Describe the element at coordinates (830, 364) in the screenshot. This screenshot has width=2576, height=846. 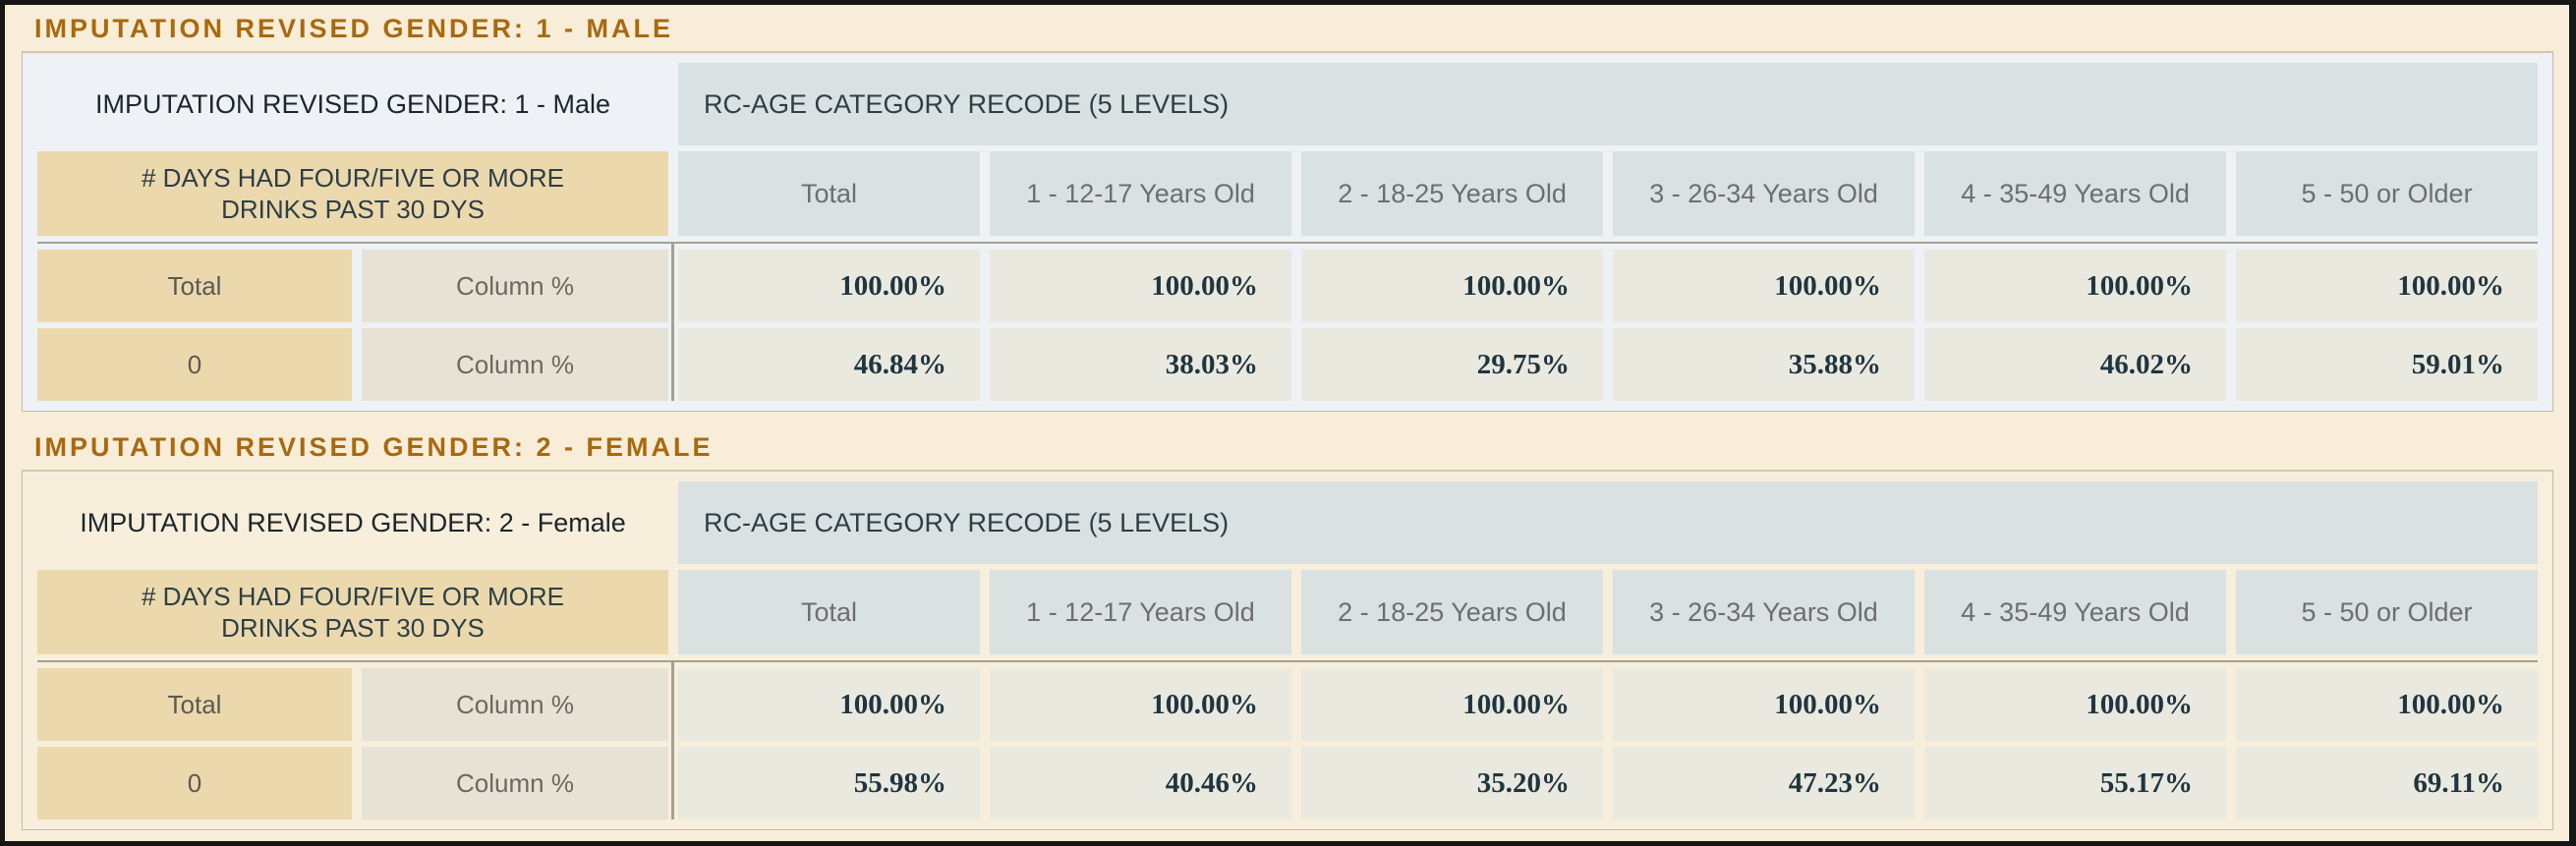
I see `value-cell: 46.84%` at that location.